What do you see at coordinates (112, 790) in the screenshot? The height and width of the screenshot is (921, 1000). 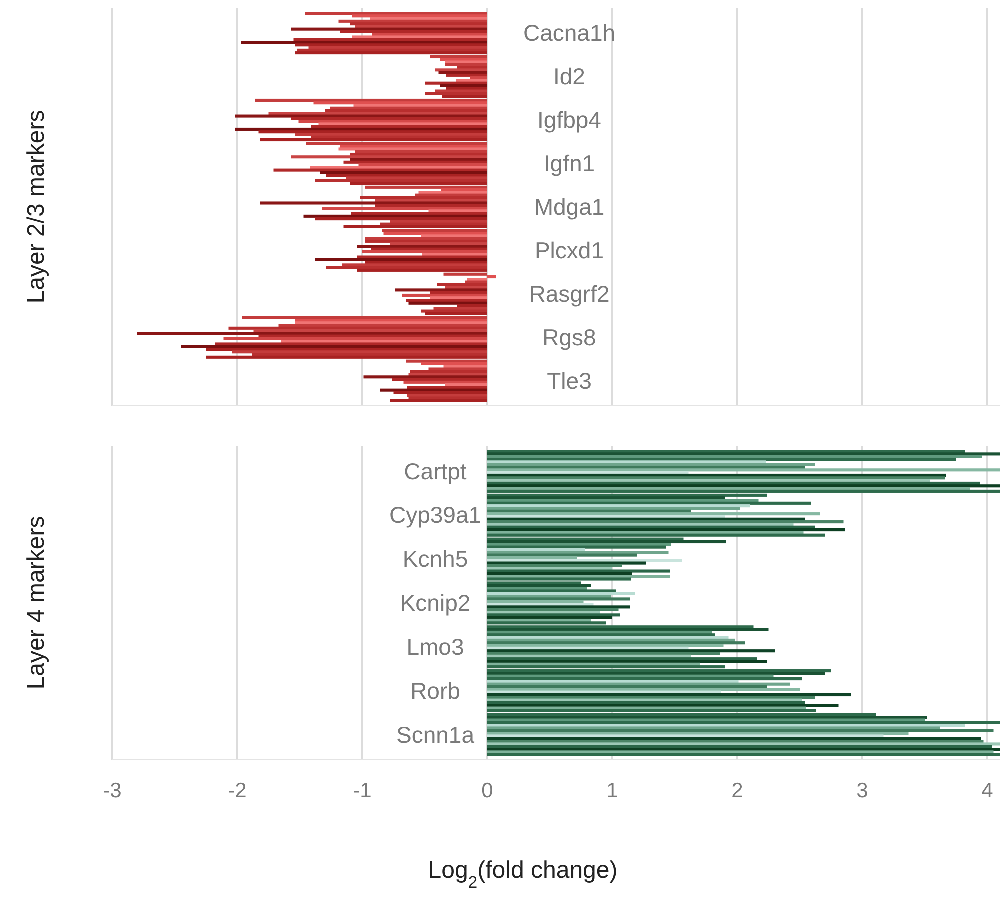 I see `x-tick-label: -3` at bounding box center [112, 790].